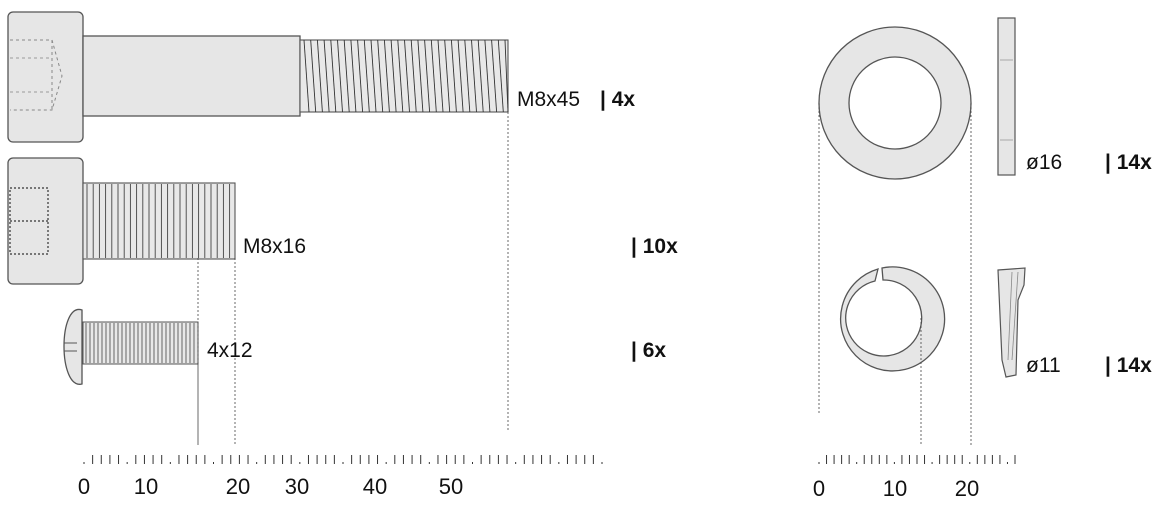 This screenshot has width=1166, height=507. Describe the element at coordinates (159, 221) in the screenshot. I see `bolt-m8x16-thread` at that location.